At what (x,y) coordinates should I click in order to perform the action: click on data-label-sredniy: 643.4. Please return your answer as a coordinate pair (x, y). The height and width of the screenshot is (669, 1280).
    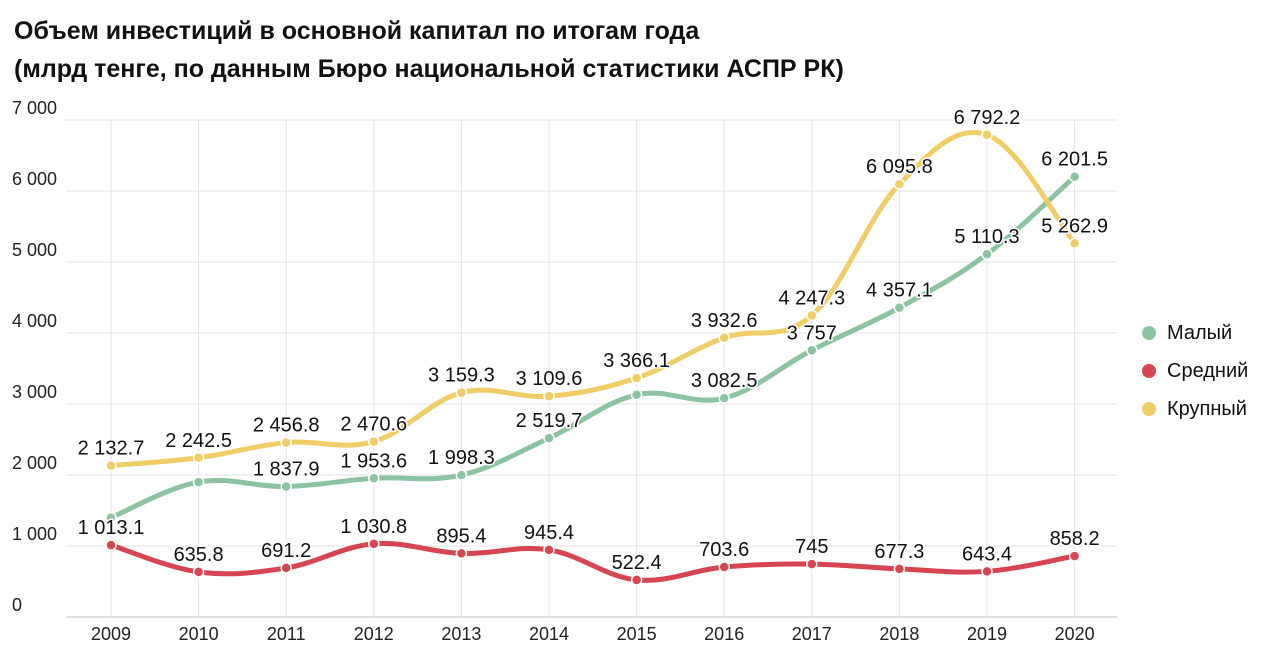
    Looking at the image, I should click on (987, 554).